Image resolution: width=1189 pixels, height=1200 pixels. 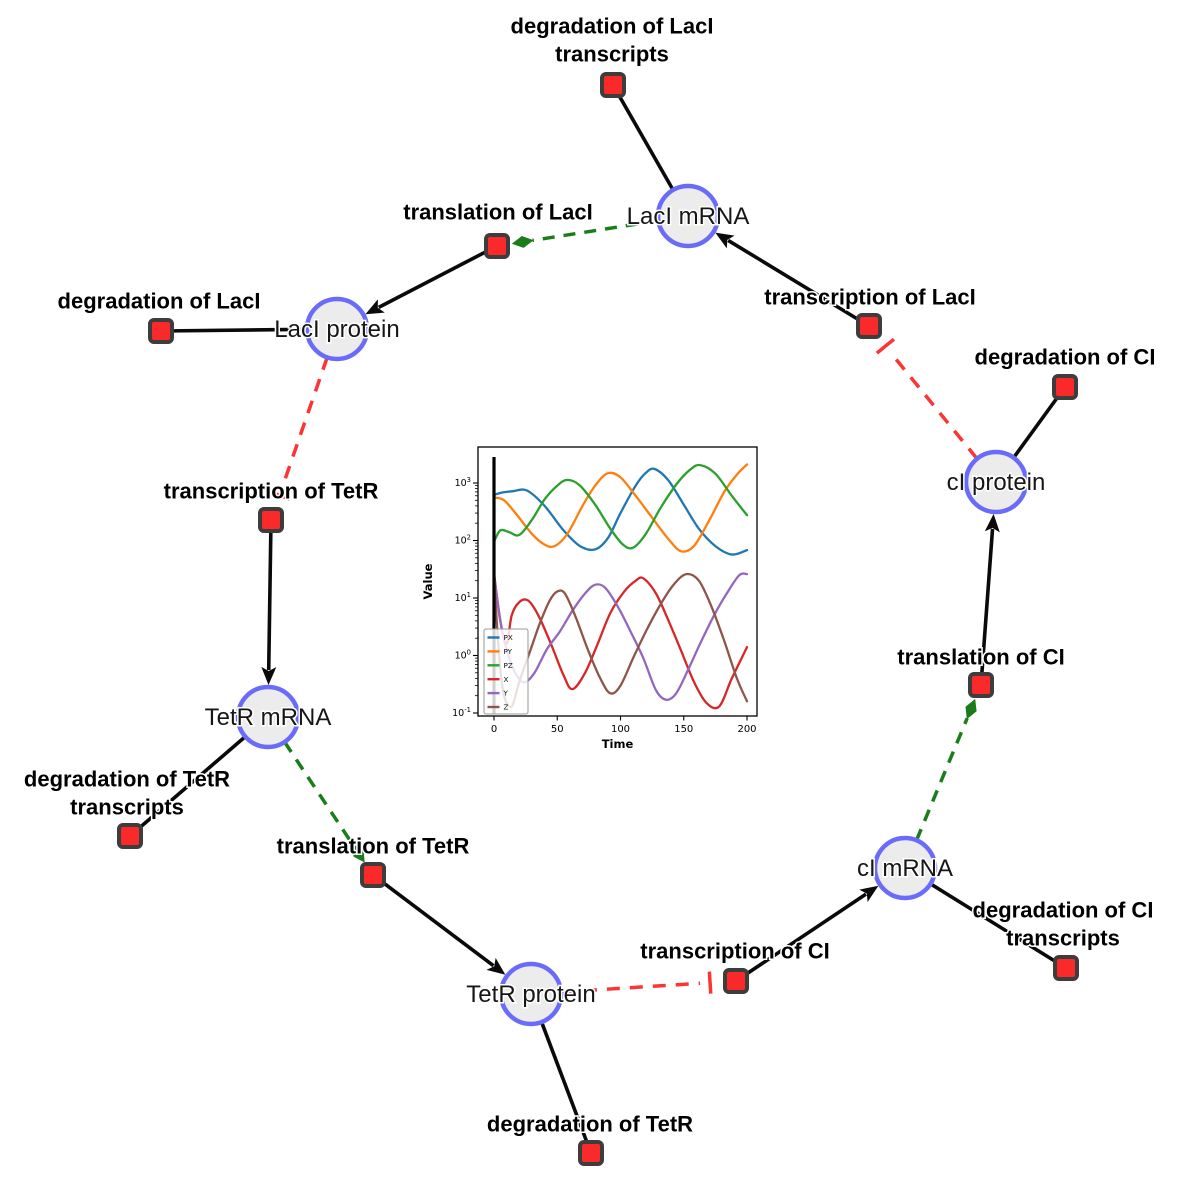 I want to click on series-PY, so click(x=620, y=508).